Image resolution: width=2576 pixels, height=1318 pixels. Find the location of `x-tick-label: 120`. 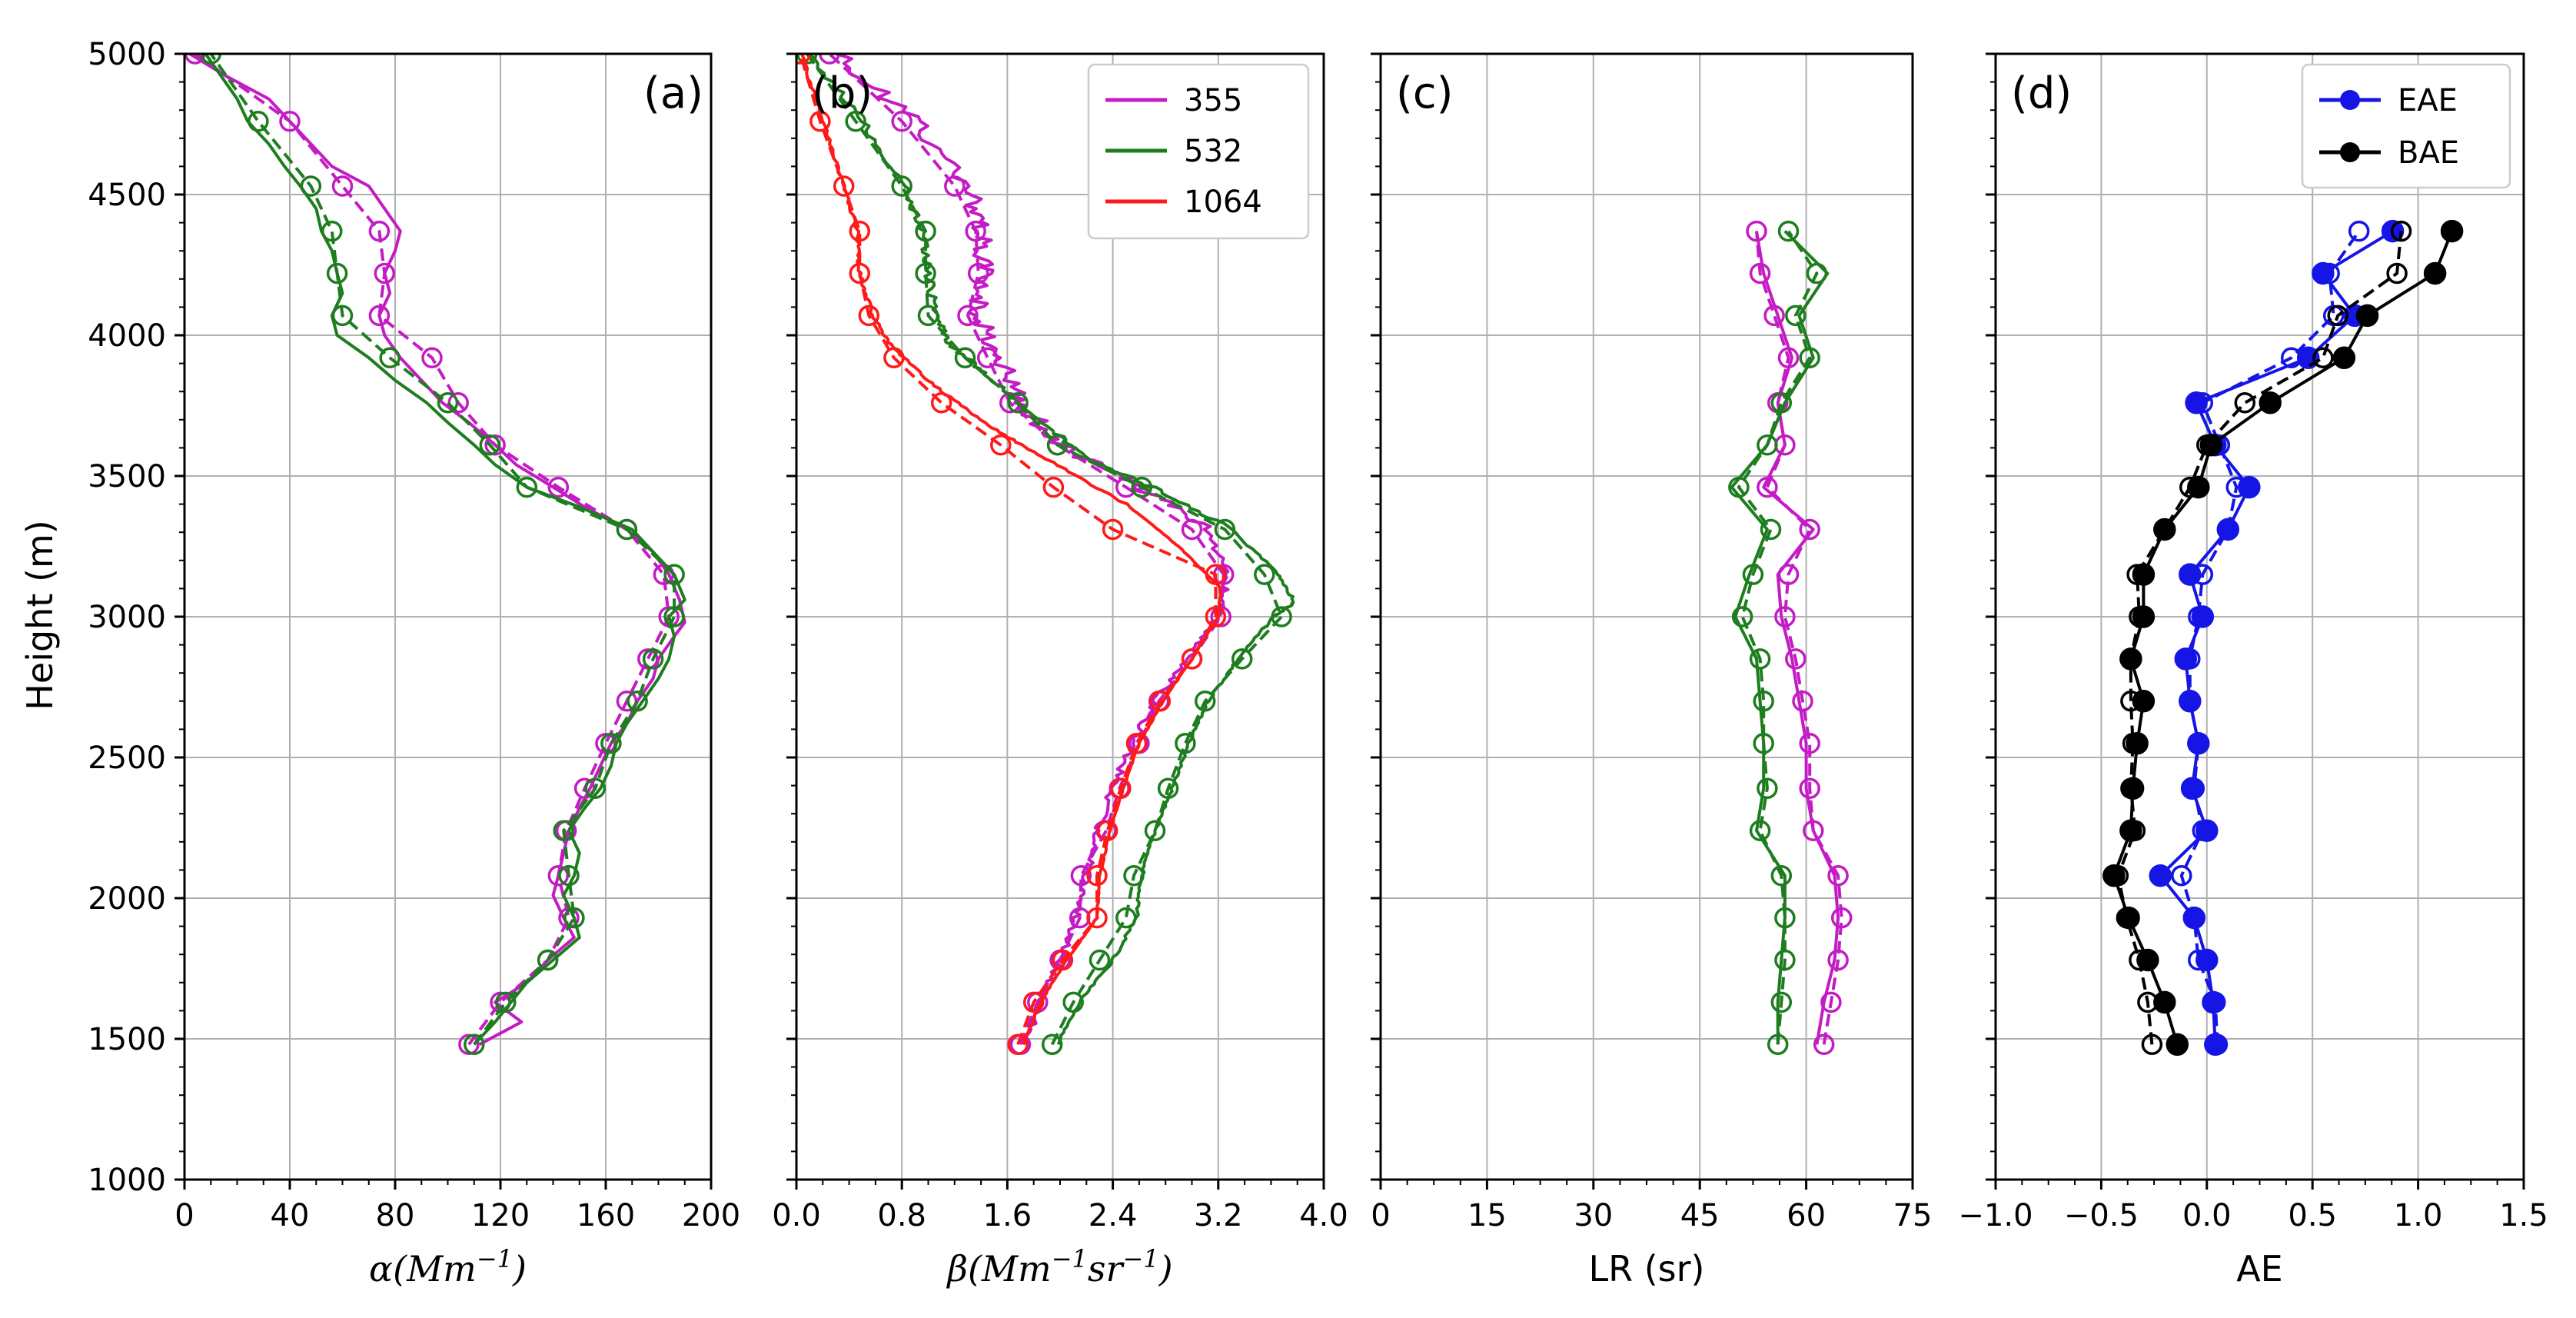

x-tick-label: 120 is located at coordinates (500, 1216).